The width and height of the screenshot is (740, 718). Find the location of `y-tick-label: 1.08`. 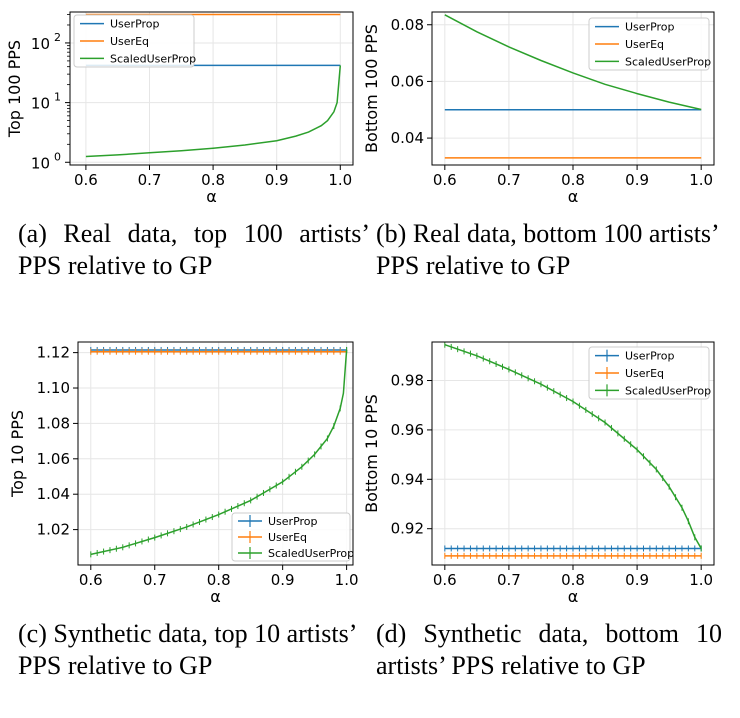

y-tick-label: 1.08 is located at coordinates (53, 423).